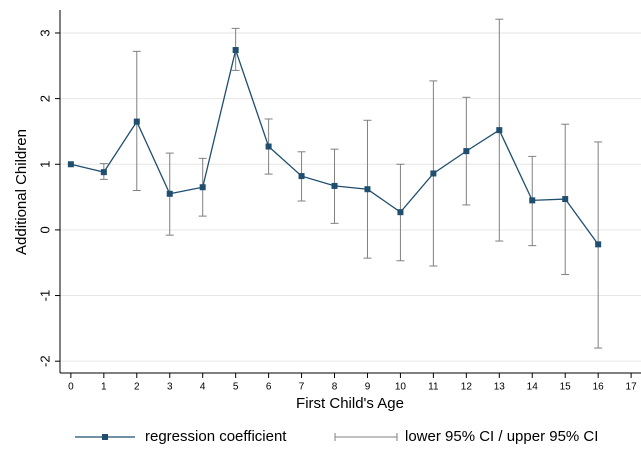  I want to click on x-tick-label: 4, so click(203, 387).